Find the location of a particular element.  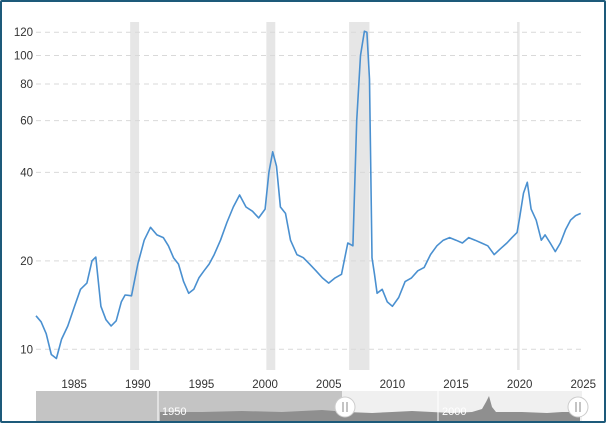

x-tick-label-2025: 2025 is located at coordinates (583, 385).